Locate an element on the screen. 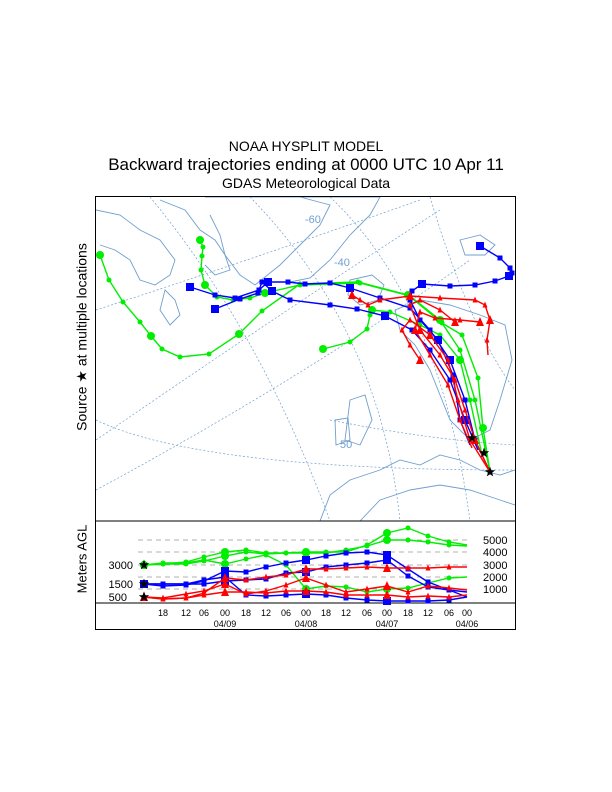 This screenshot has width=612, height=792. profile-trajectories is located at coordinates (303, 565).